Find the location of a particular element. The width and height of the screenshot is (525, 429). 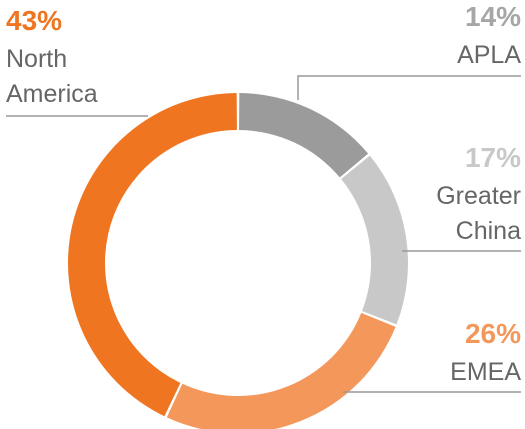

slice-value-label-north-america: 43% is located at coordinates (34, 20).